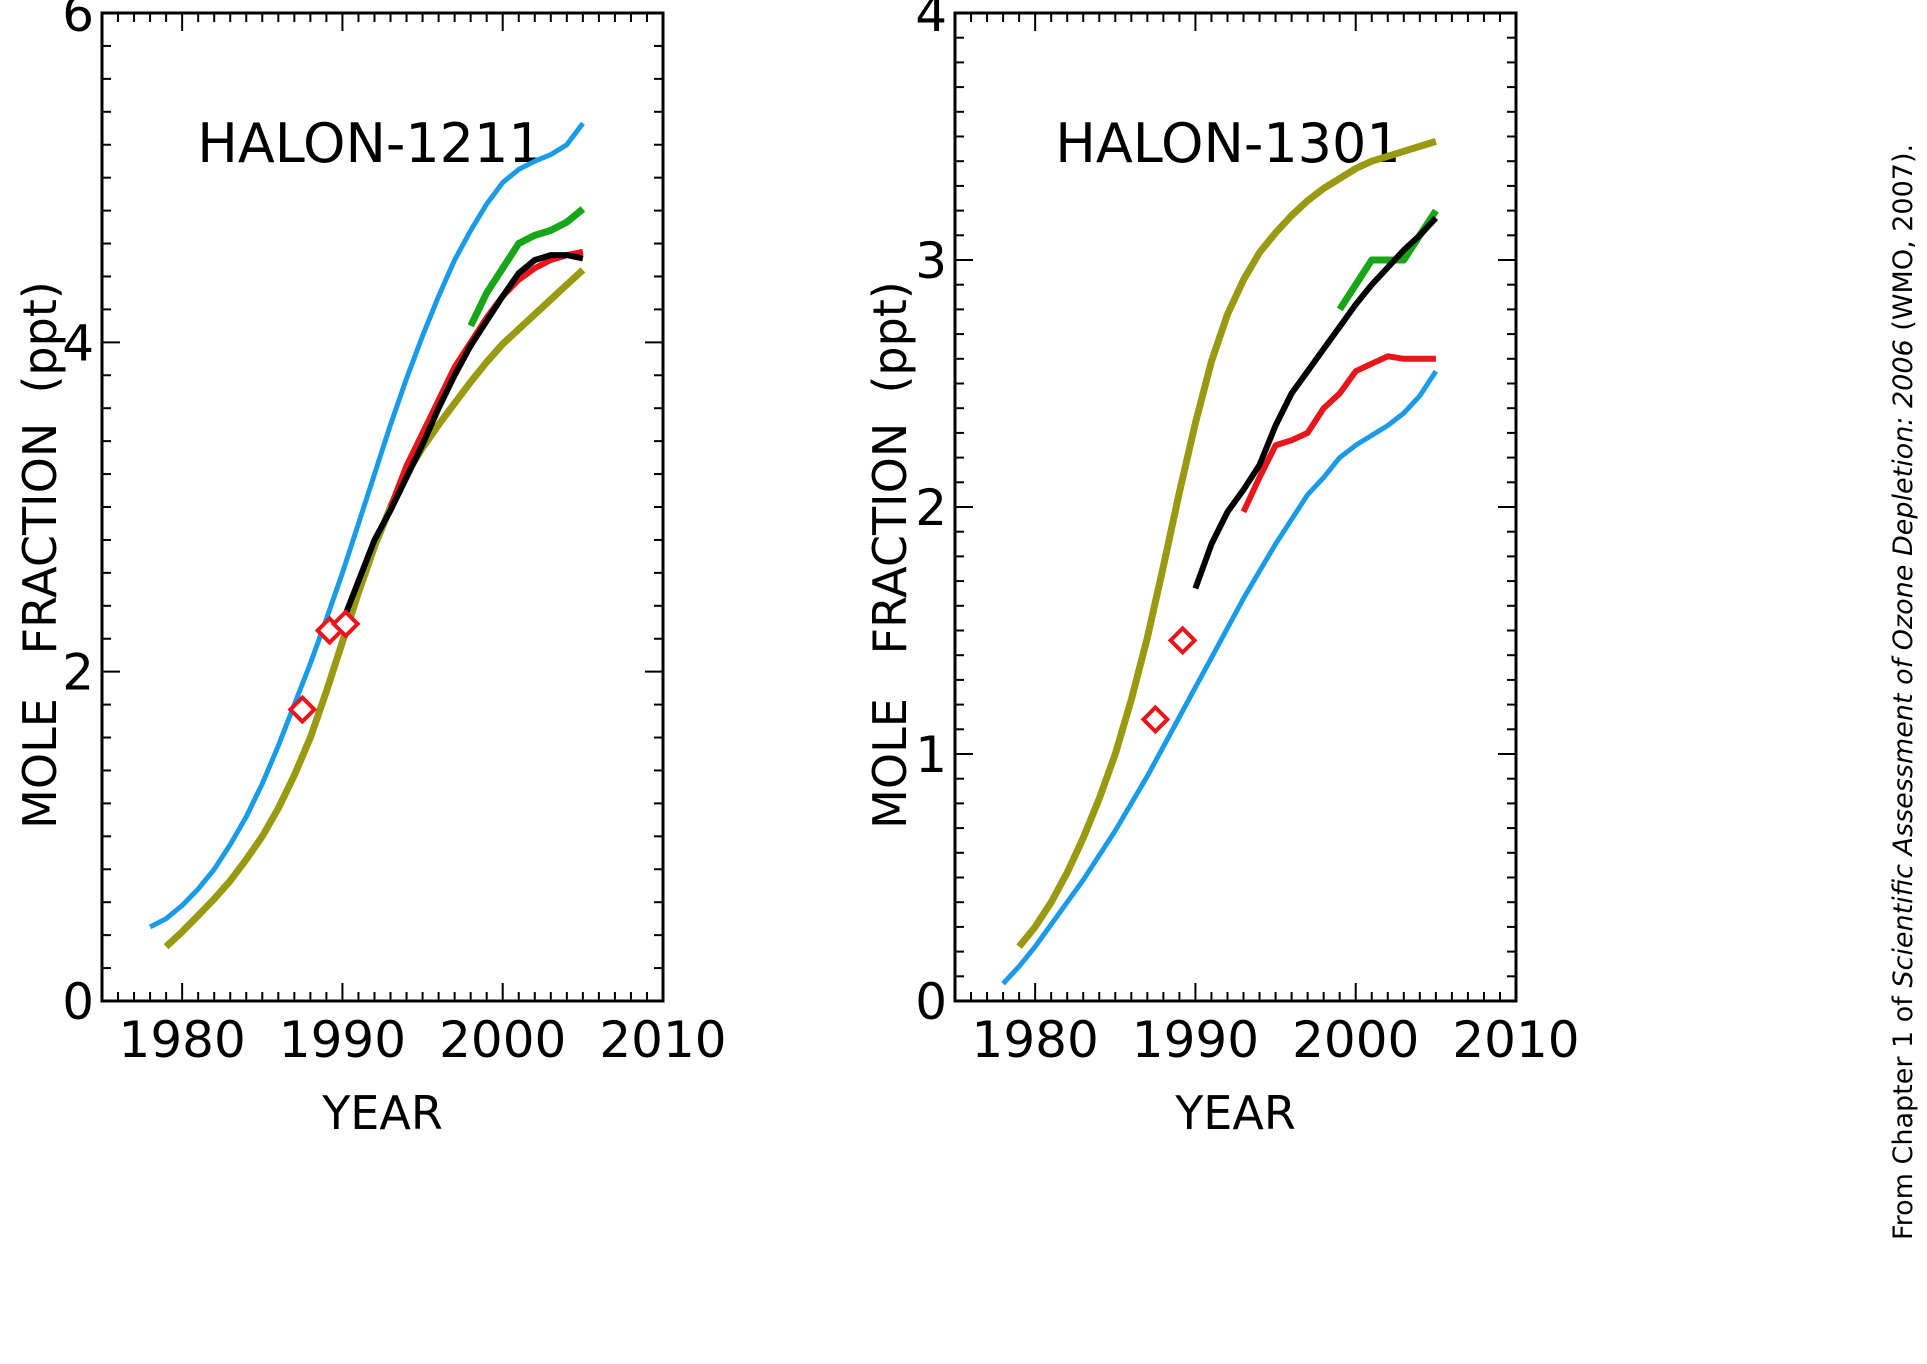 This screenshot has height=1364, width=1927. Describe the element at coordinates (931, 755) in the screenshot. I see `y-tick-label: 1` at that location.